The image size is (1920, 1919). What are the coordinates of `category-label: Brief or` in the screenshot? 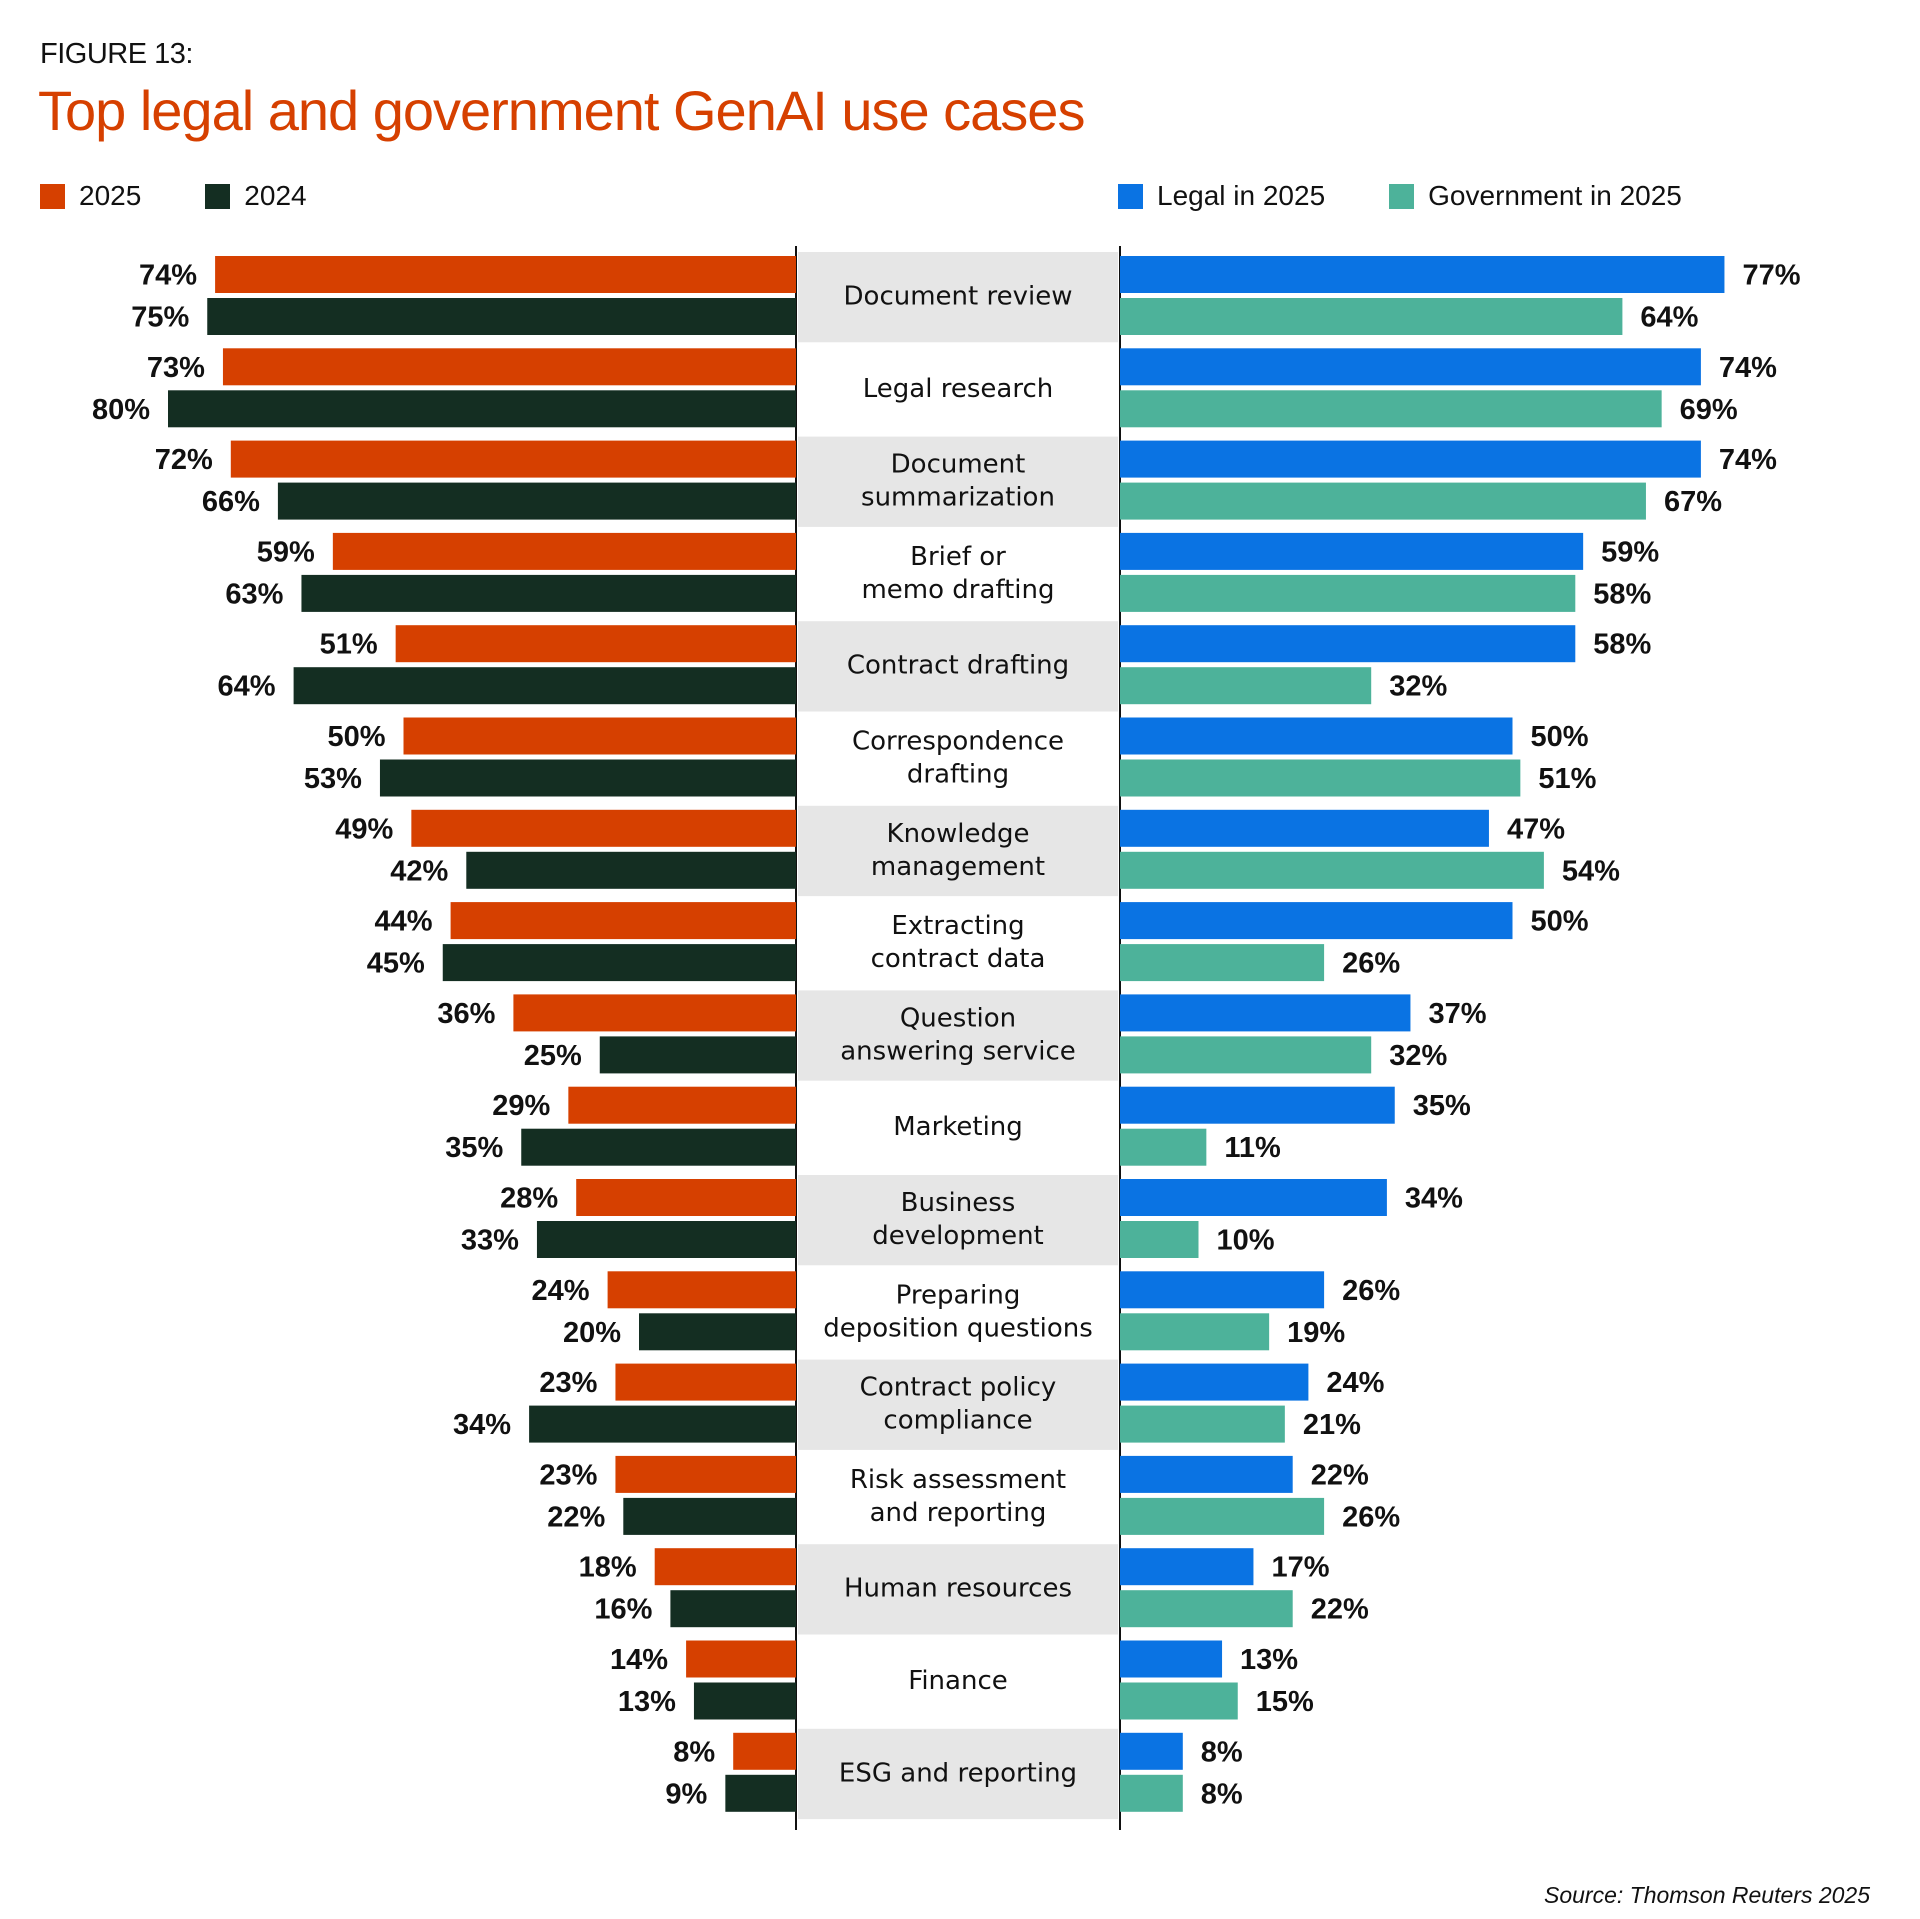 It's located at (958, 557).